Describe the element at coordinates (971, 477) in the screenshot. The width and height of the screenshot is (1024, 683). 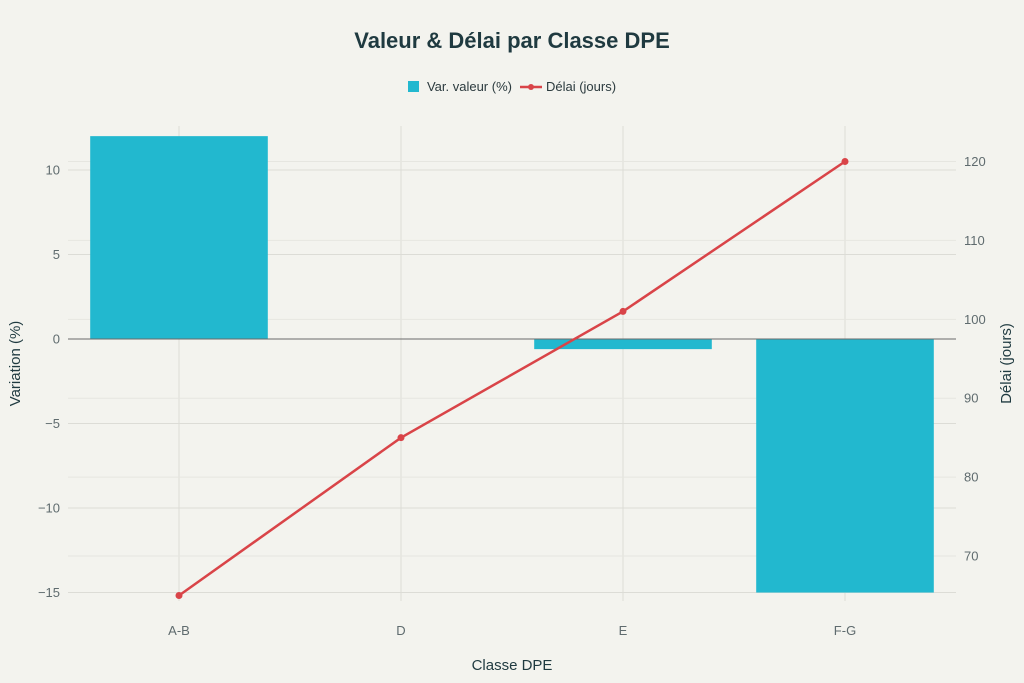
I see `y2-tick-label: 80` at that location.